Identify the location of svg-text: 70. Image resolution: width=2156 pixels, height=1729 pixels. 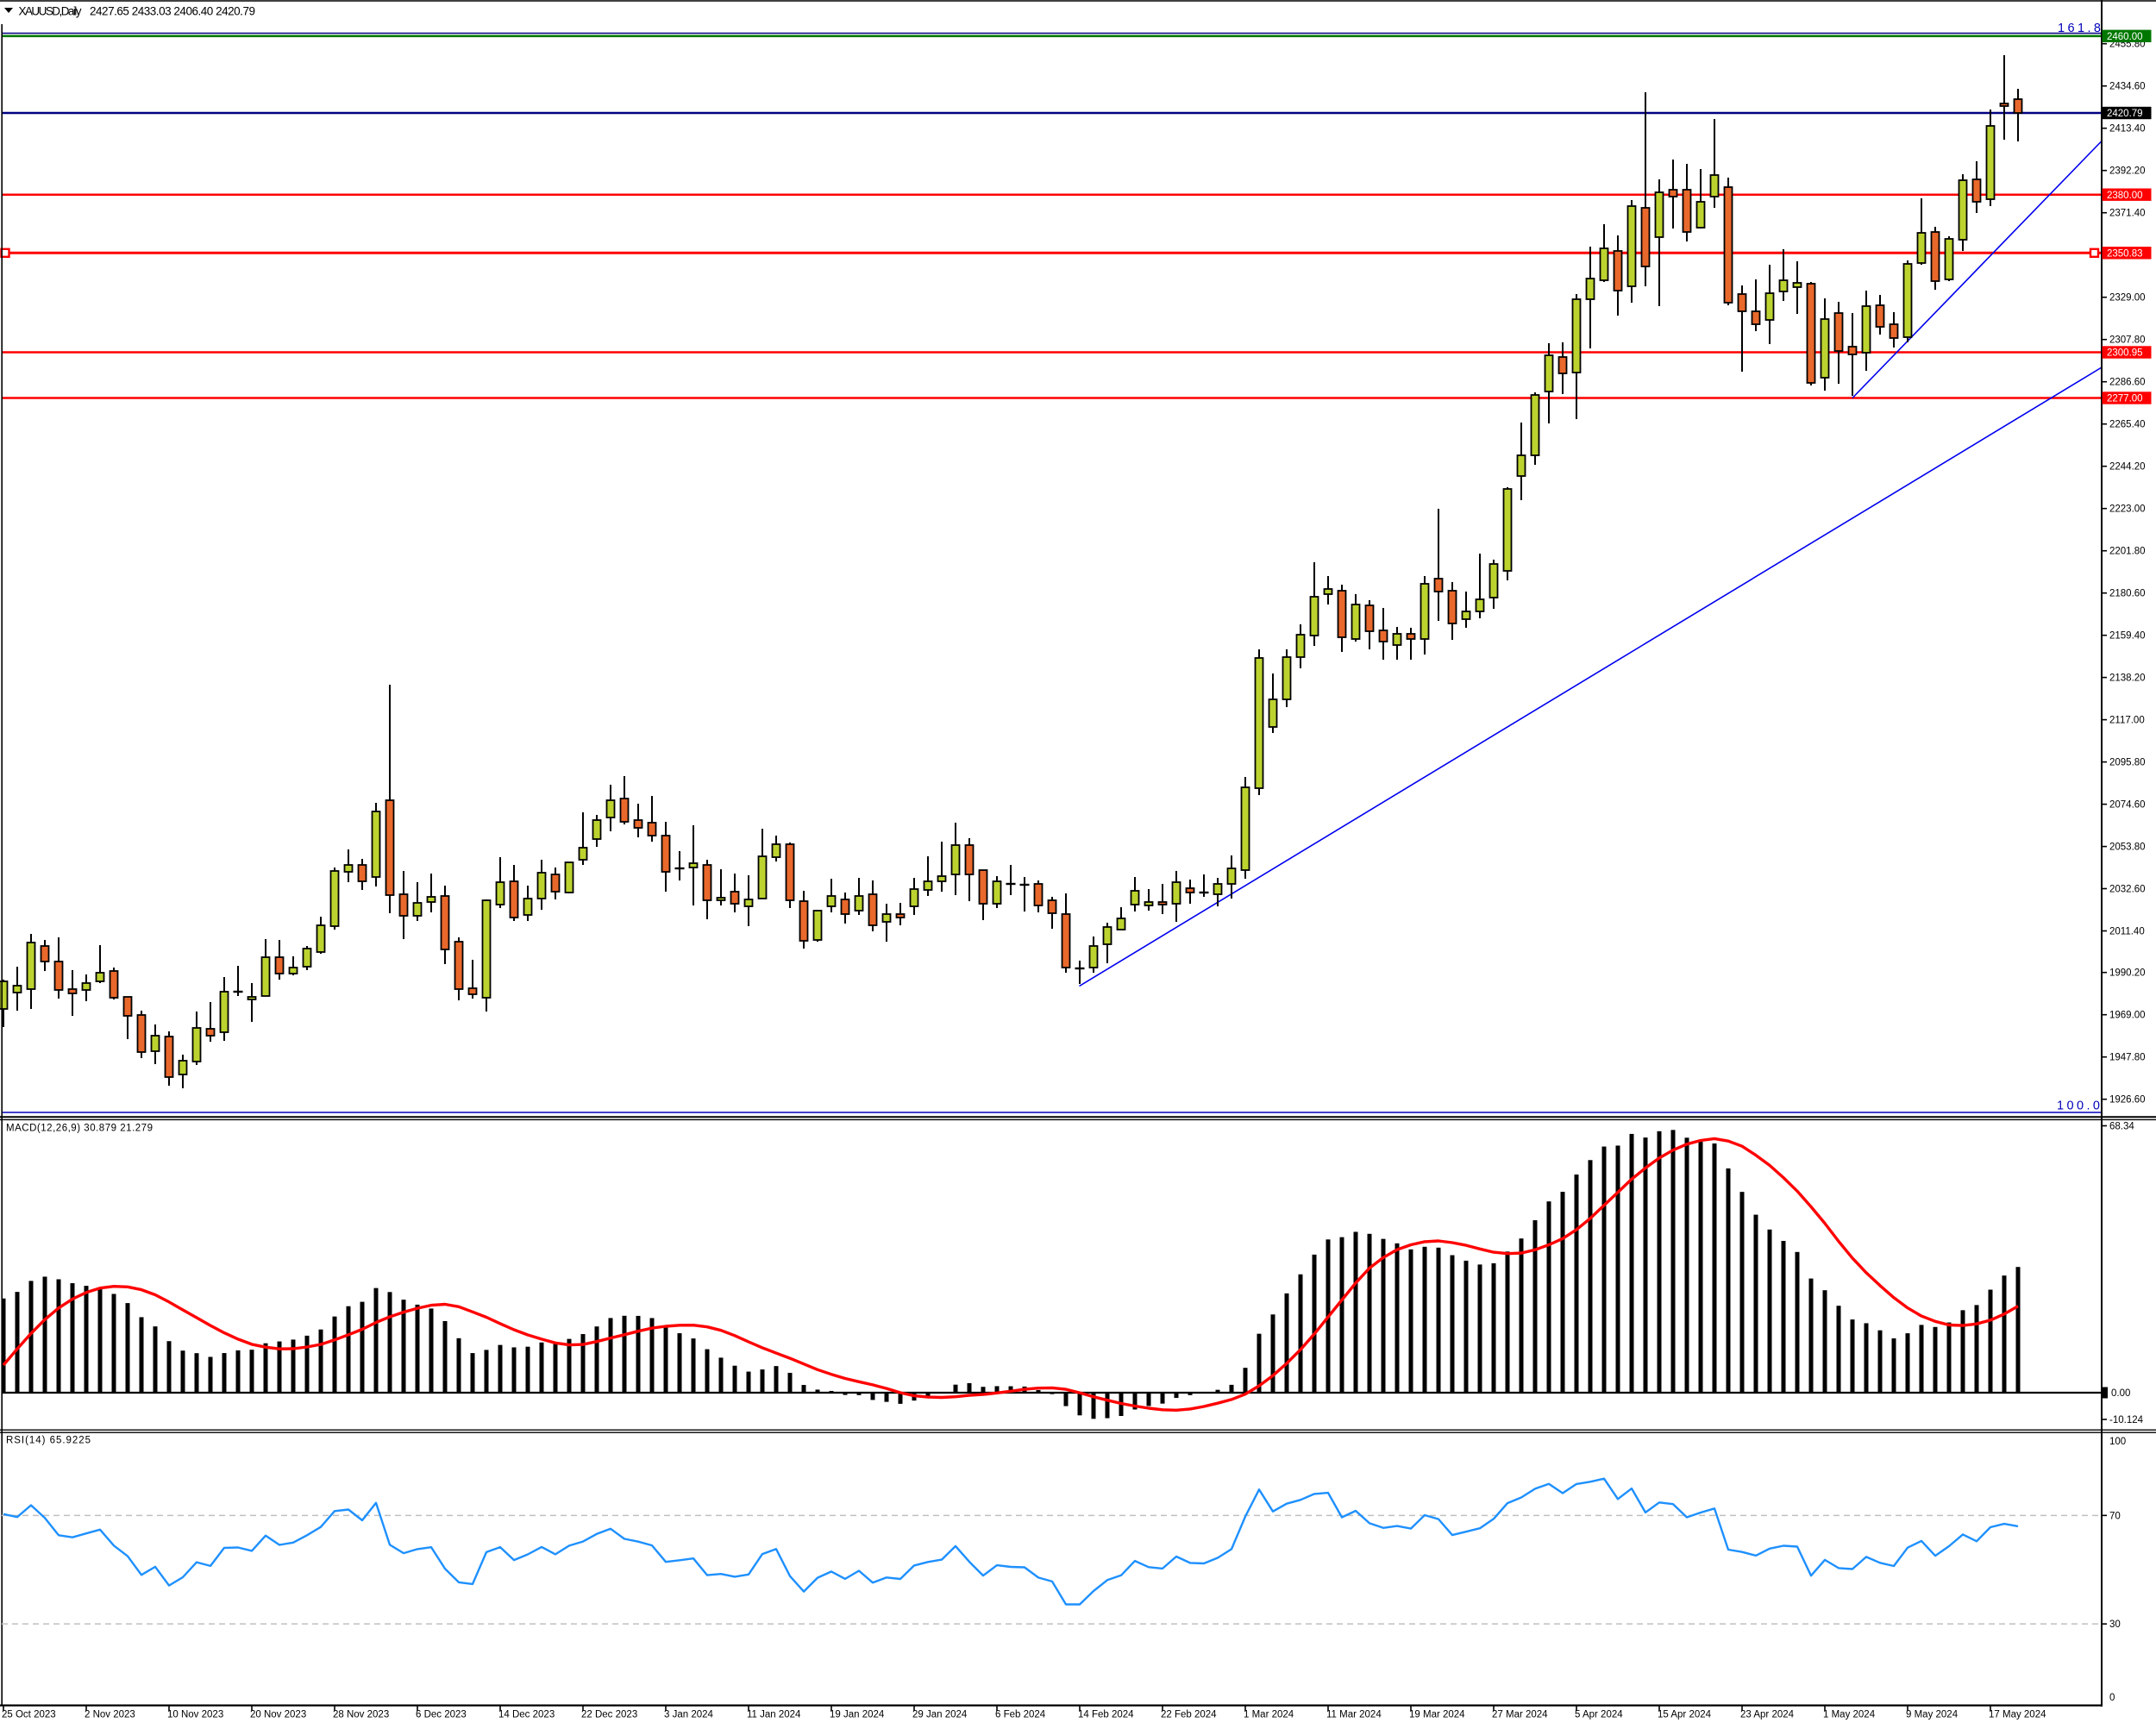
(2115, 1516).